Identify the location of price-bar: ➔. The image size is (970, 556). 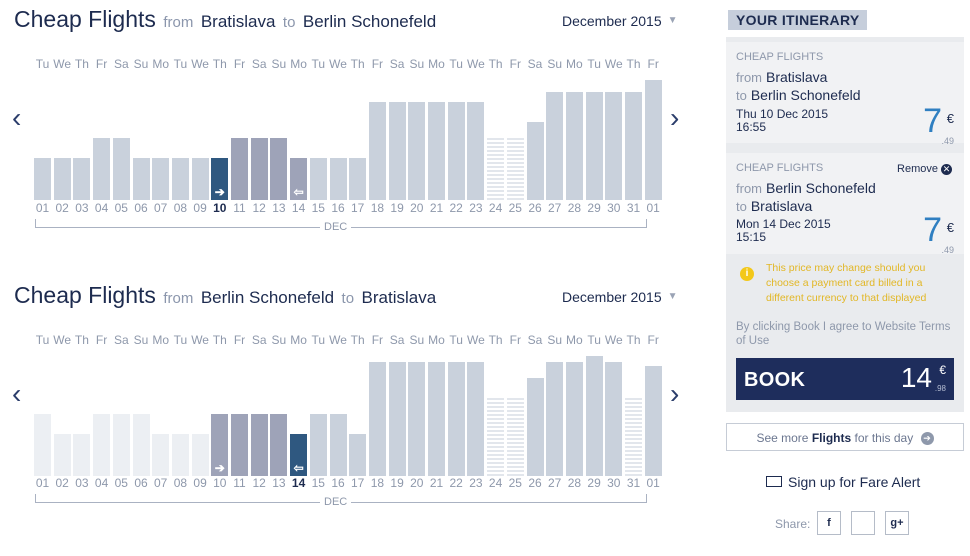
(220, 179).